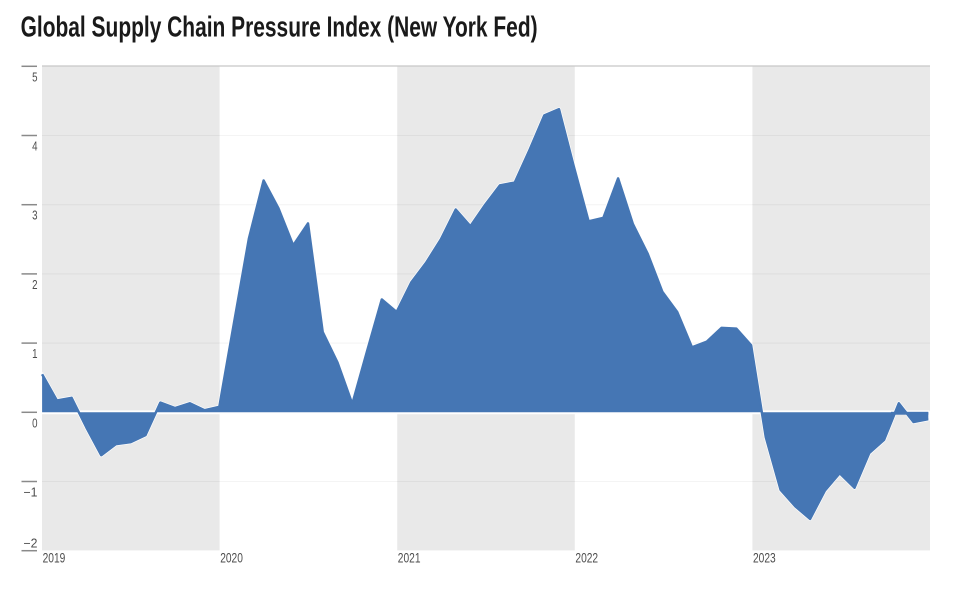 The width and height of the screenshot is (961, 600). Describe the element at coordinates (34, 354) in the screenshot. I see `svg-text: 1` at that location.